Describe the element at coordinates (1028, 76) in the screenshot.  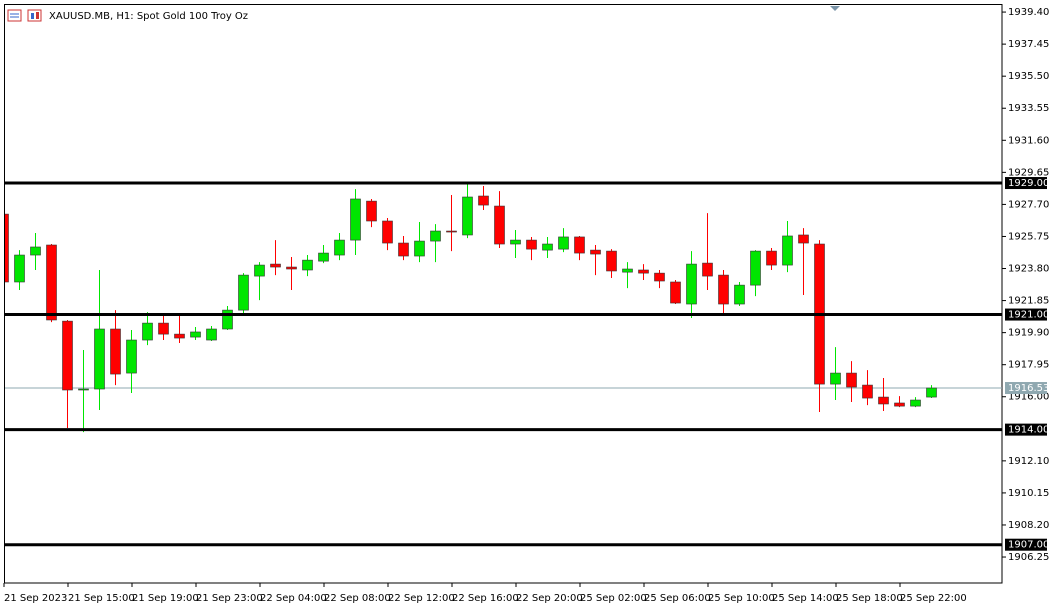
I see `y-tick-label: 1935.50` at that location.